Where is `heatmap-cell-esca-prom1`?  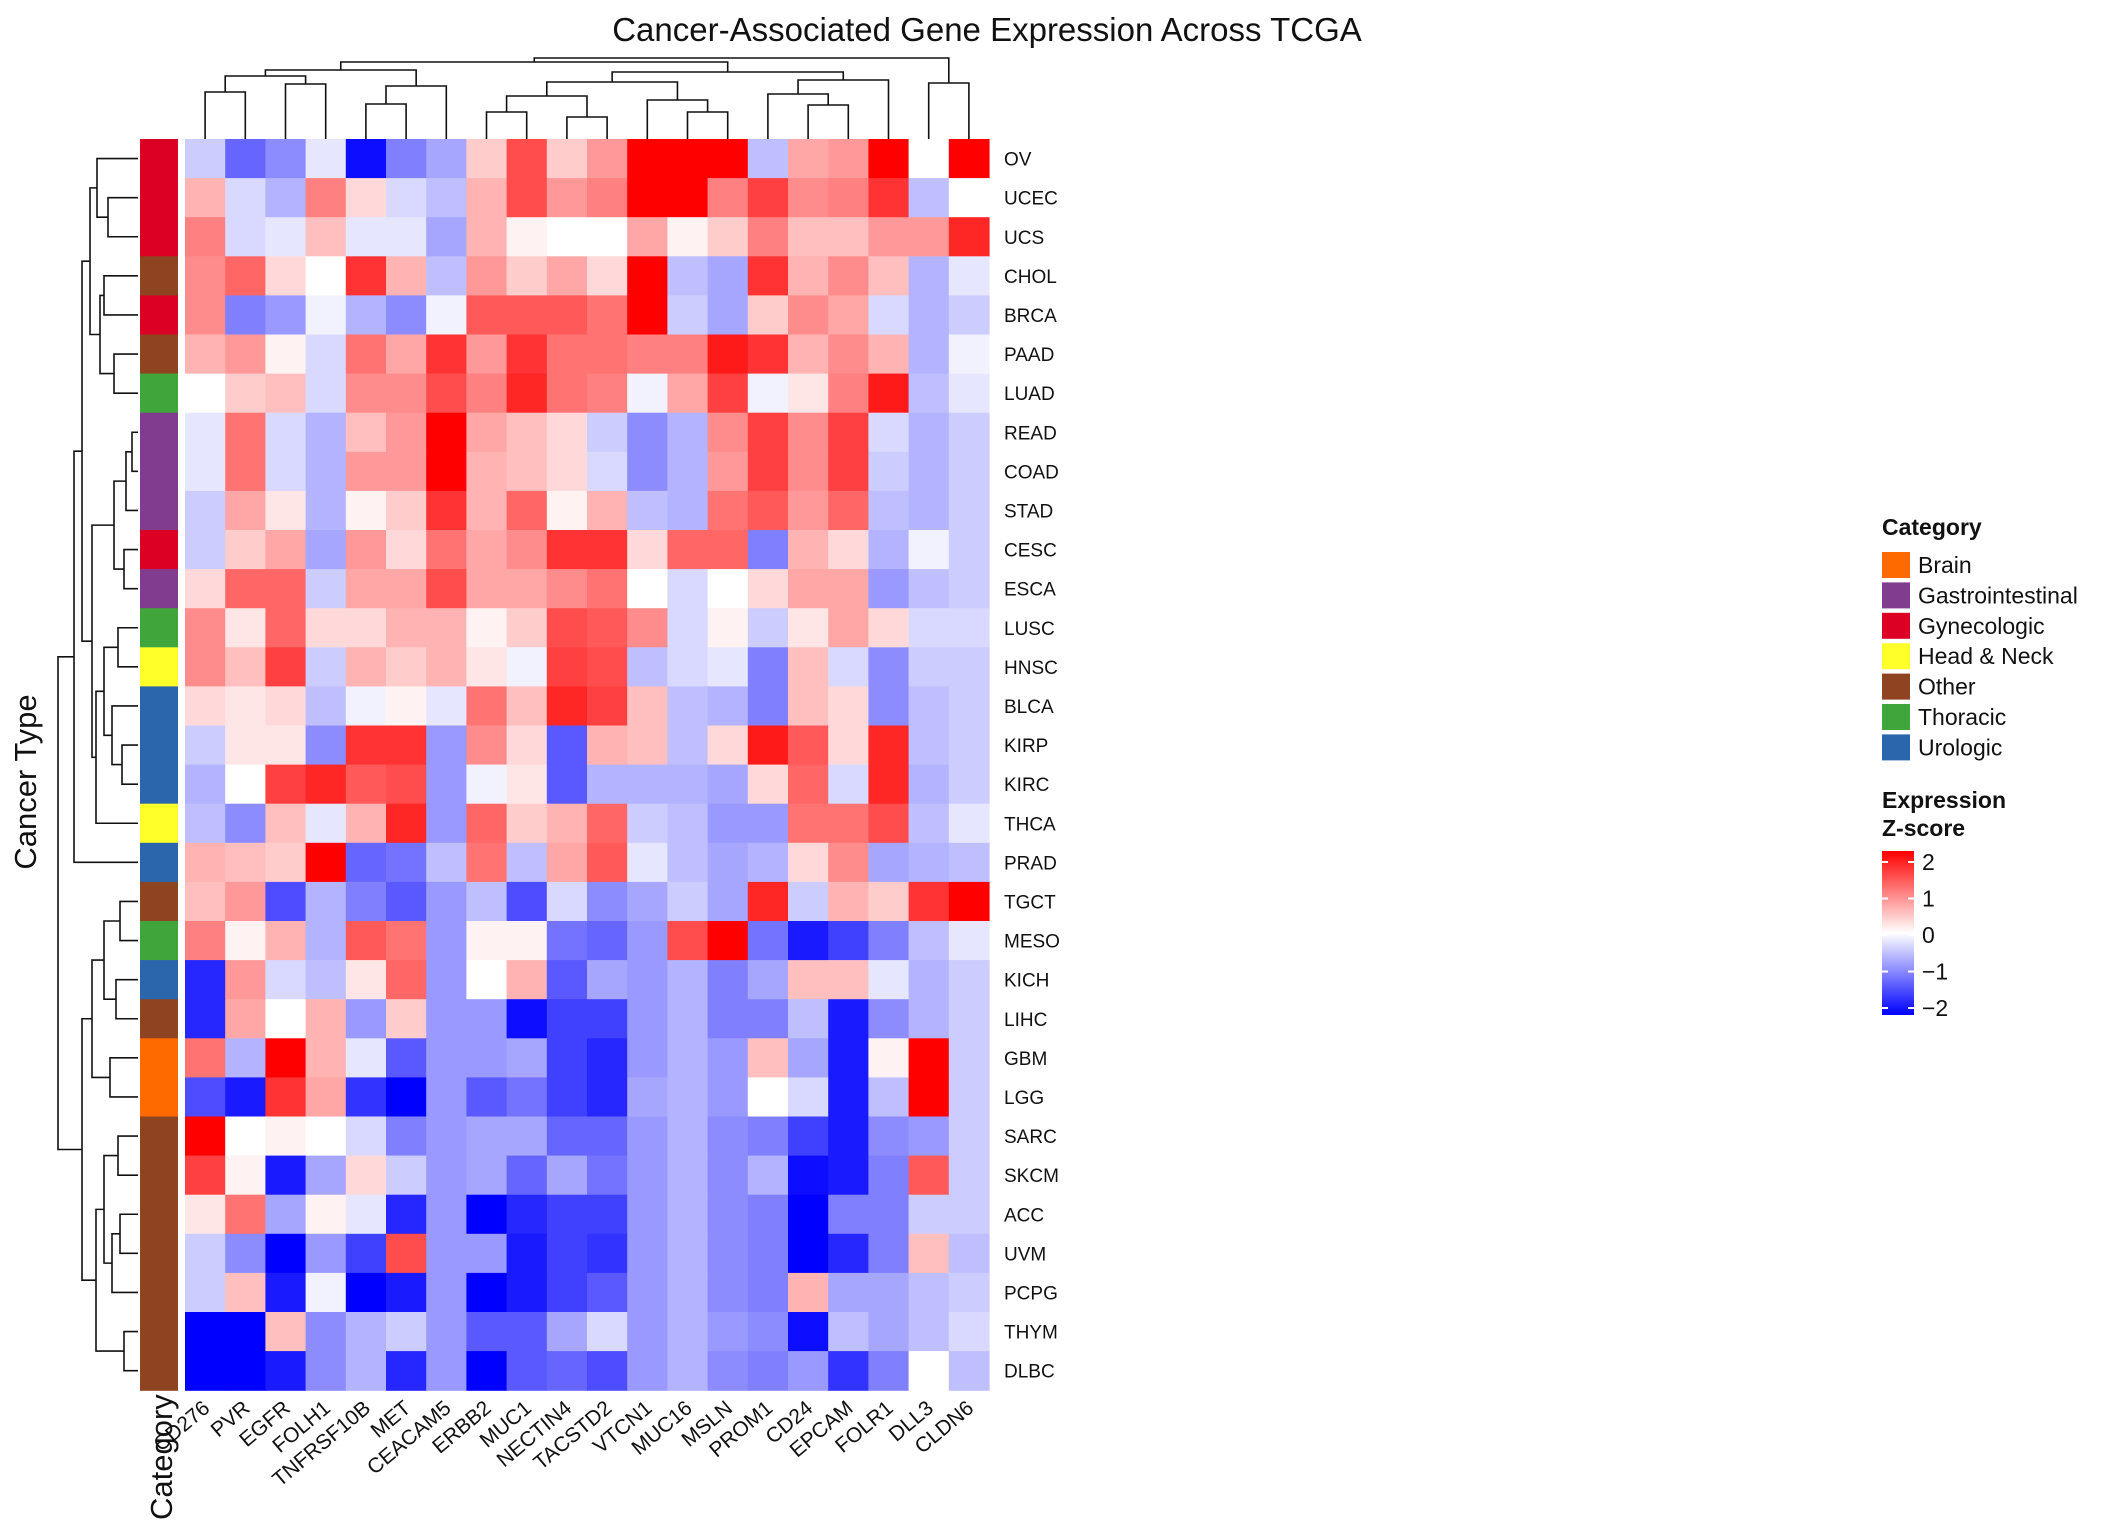 heatmap-cell-esca-prom1 is located at coordinates (768, 589).